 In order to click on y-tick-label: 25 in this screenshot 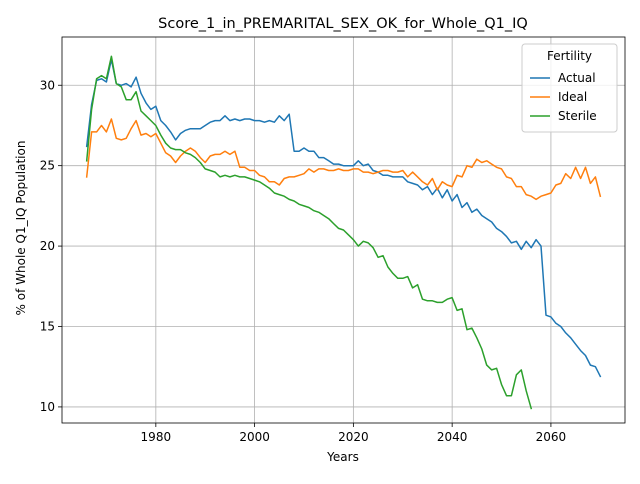, I will do `click(47, 166)`.